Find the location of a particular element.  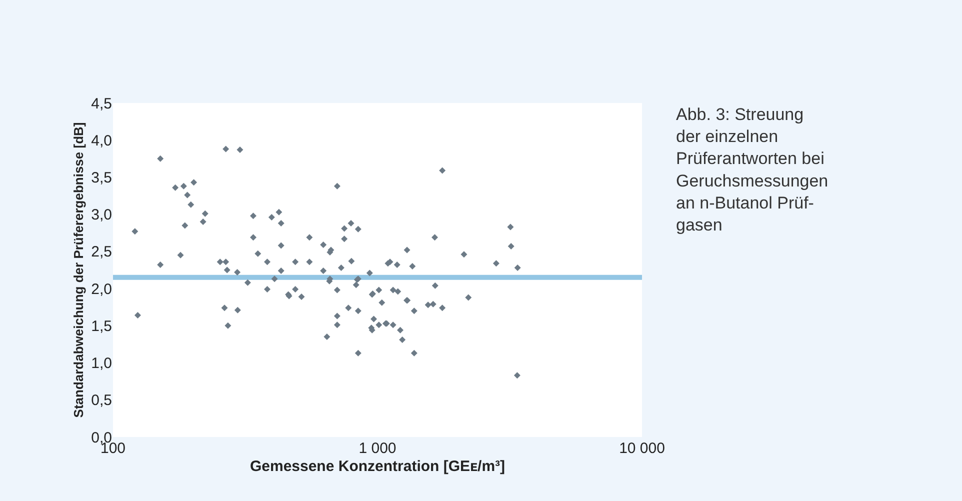

y-tick-label: 3,0 is located at coordinates (101, 215).